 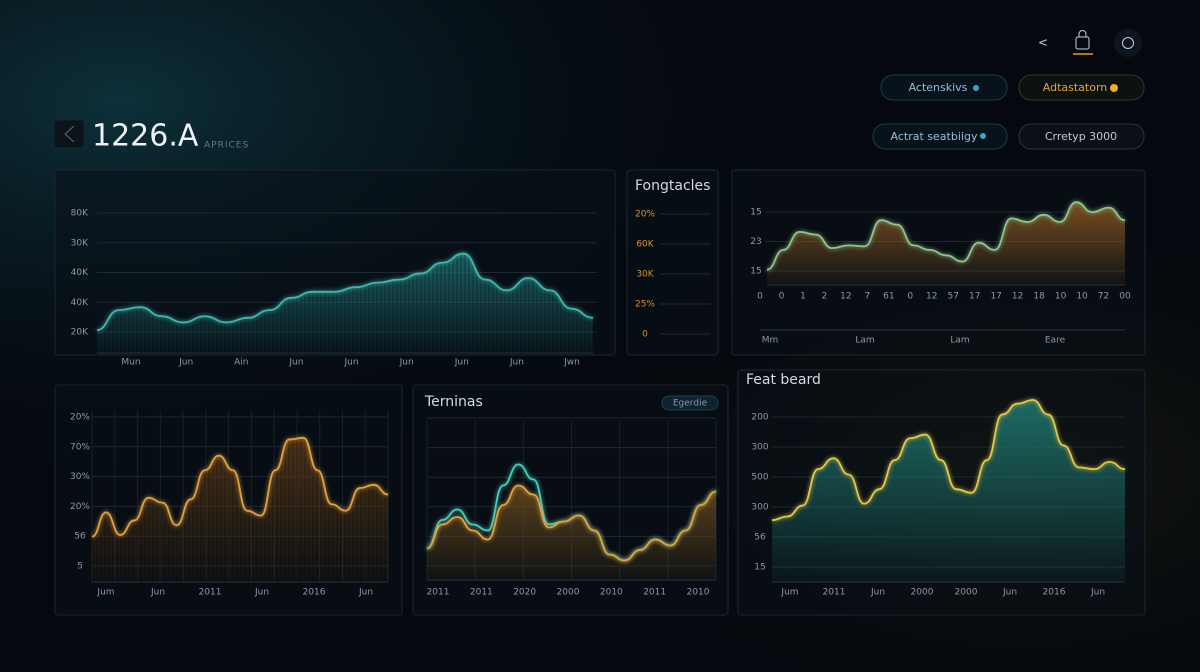 What do you see at coordinates (80, 567) in the screenshot?
I see `y-tick-label: 5` at bounding box center [80, 567].